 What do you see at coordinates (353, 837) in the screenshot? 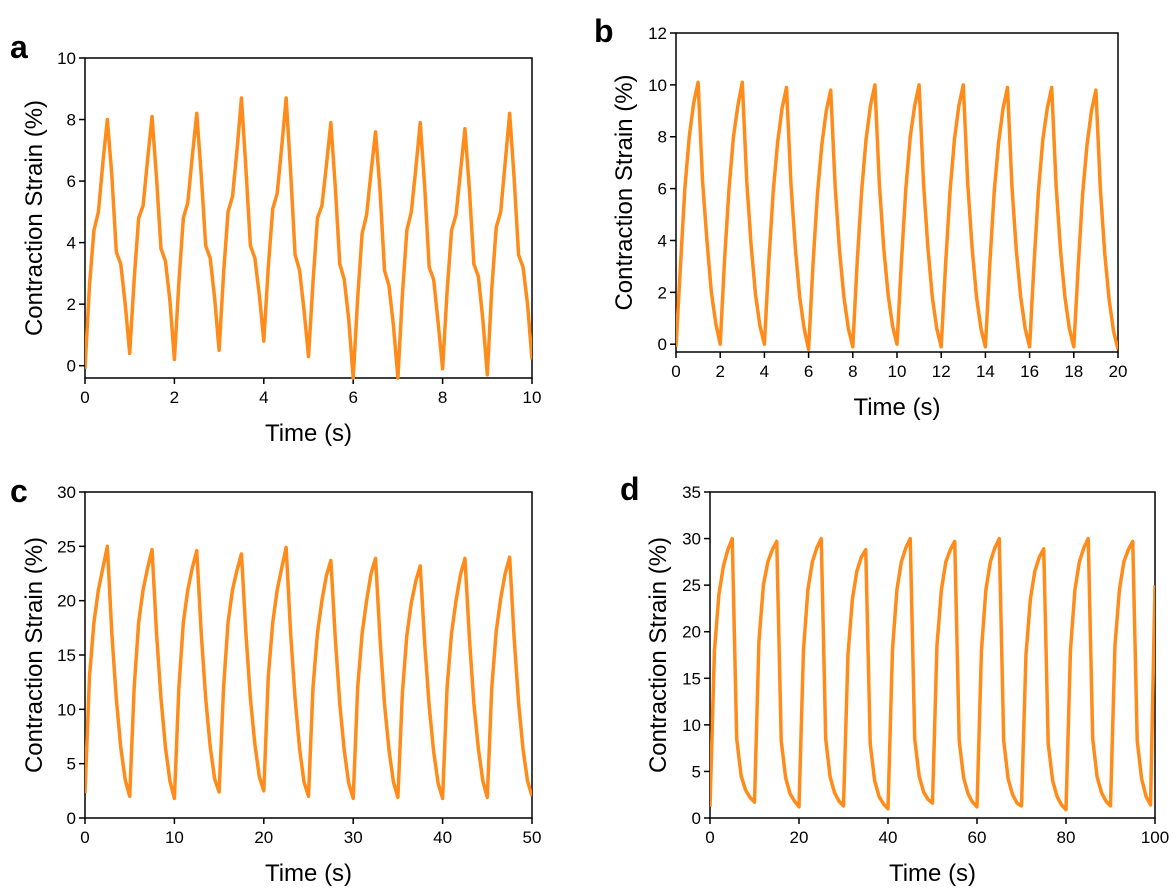
I see `x-tick-label: 30` at bounding box center [353, 837].